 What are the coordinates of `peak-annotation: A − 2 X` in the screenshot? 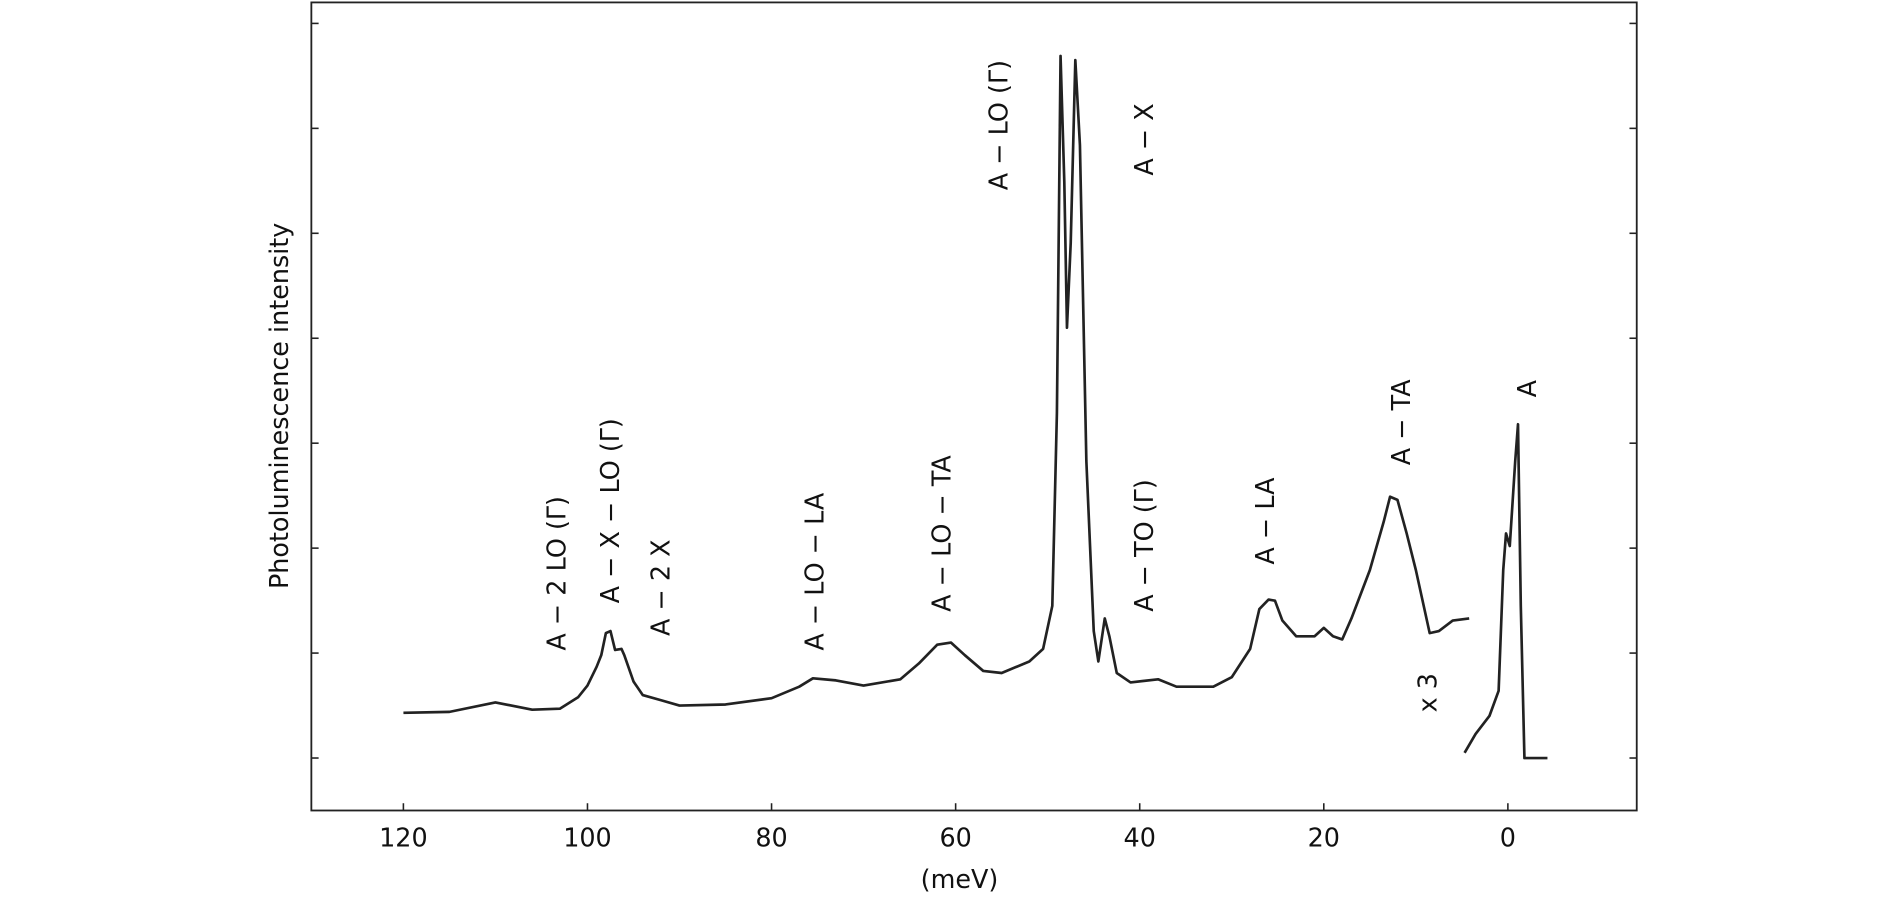 It's located at (661, 587).